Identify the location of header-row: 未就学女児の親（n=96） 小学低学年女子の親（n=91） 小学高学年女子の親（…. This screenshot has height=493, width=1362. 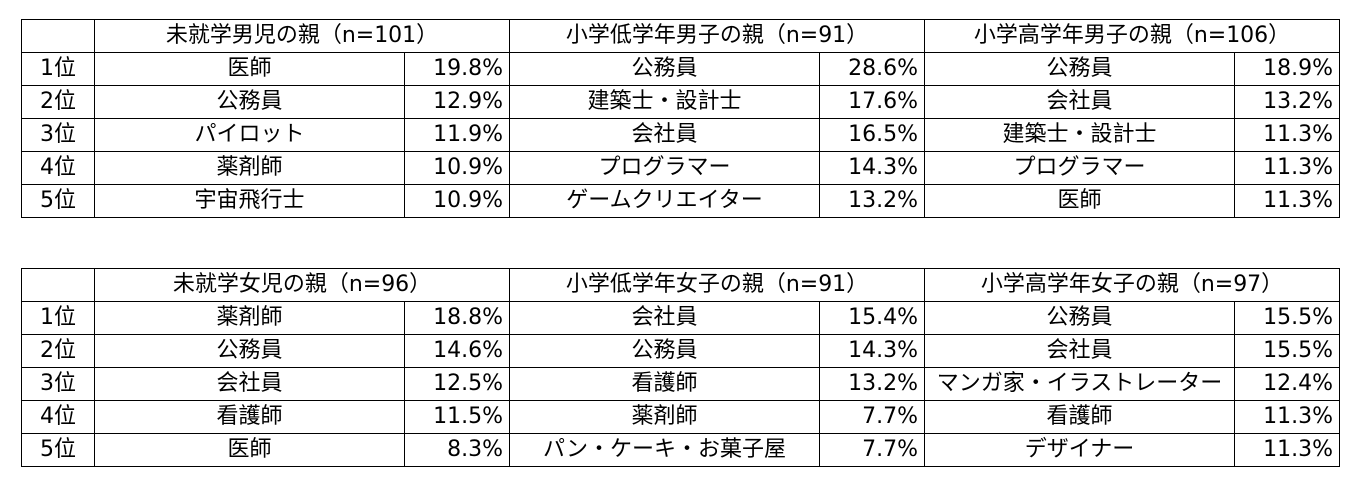
(680, 285).